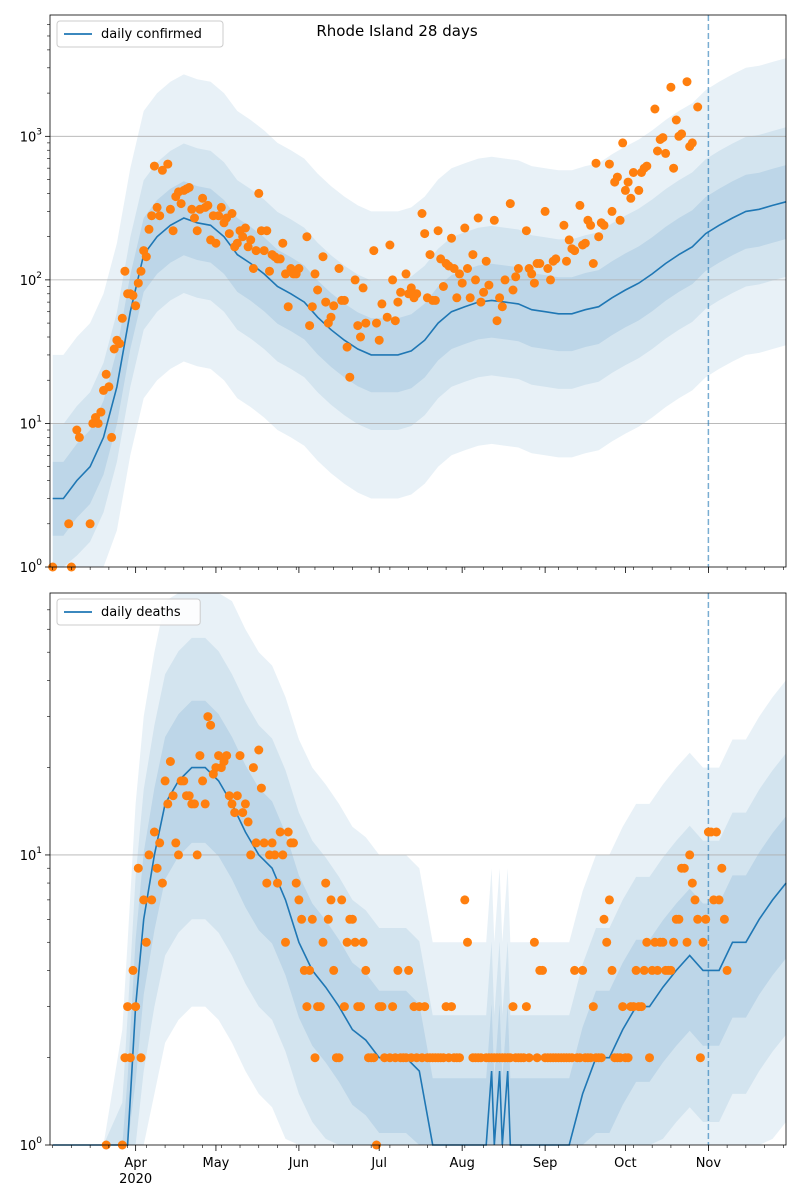  I want to click on confirmed-legend: daily confirmed, so click(140, 34).